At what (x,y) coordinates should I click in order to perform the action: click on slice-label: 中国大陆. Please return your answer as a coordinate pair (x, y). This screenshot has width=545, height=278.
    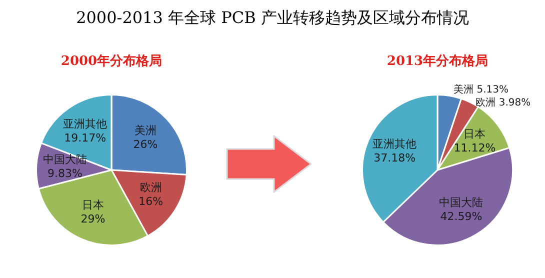
    Looking at the image, I should click on (461, 203).